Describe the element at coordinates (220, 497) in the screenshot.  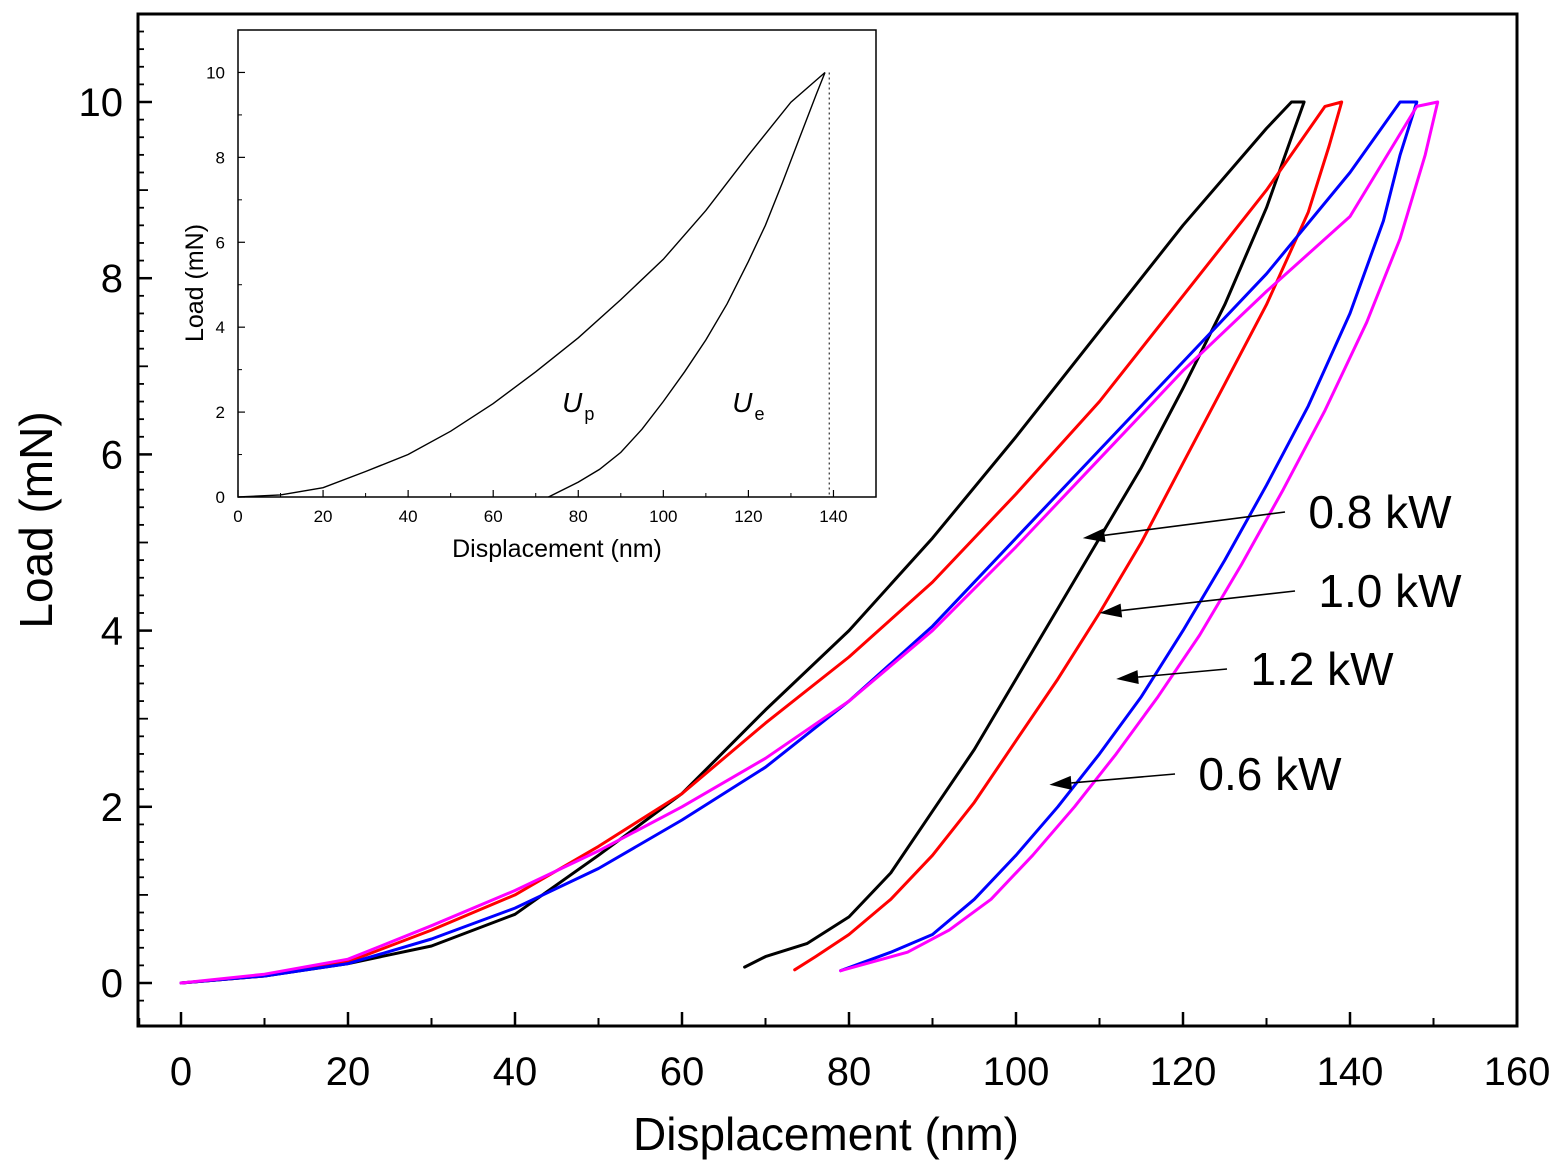
I see `inset-y-tick-label: 0` at that location.